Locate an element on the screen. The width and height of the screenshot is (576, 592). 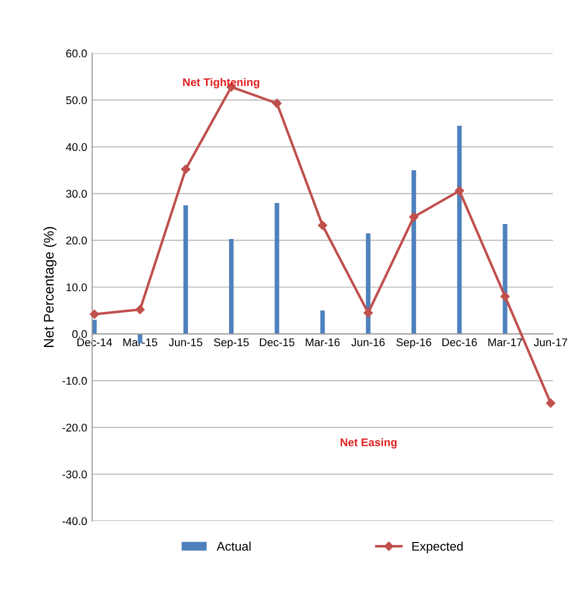
y-tick-label: 40.0 is located at coordinates (76, 147).